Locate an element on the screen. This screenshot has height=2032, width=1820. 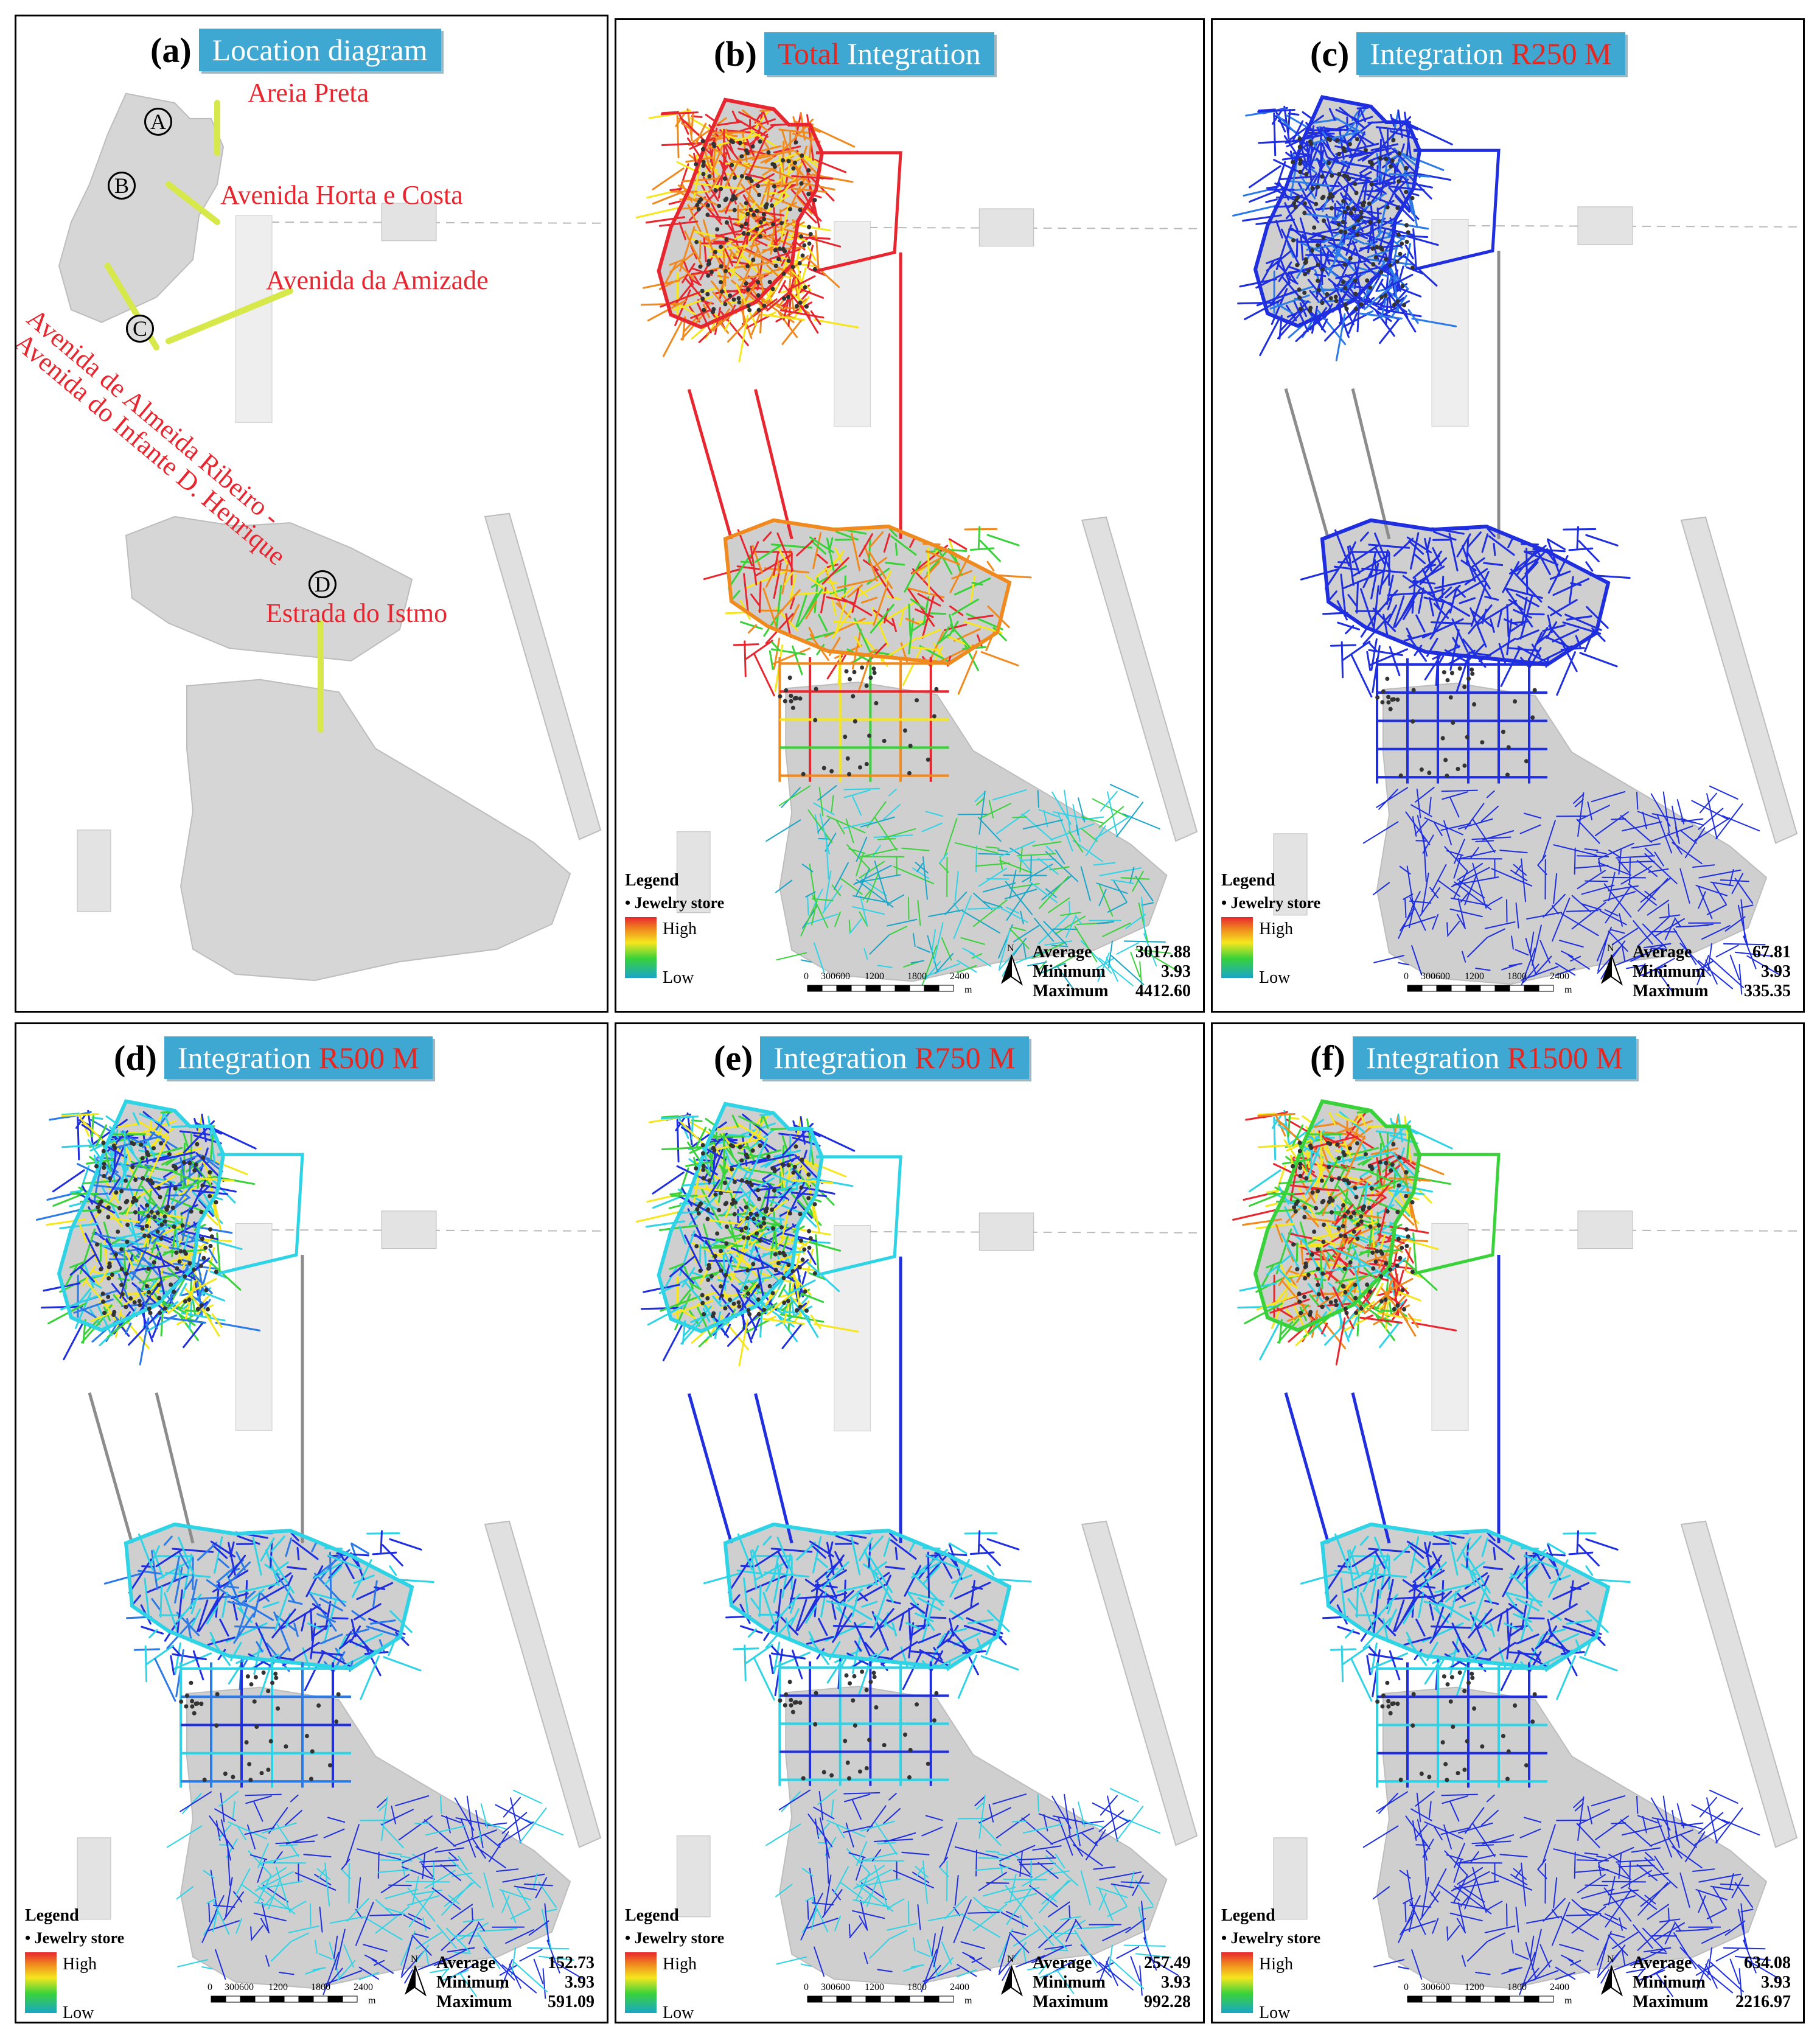
panel-letter: (c) is located at coordinates (1330, 53).